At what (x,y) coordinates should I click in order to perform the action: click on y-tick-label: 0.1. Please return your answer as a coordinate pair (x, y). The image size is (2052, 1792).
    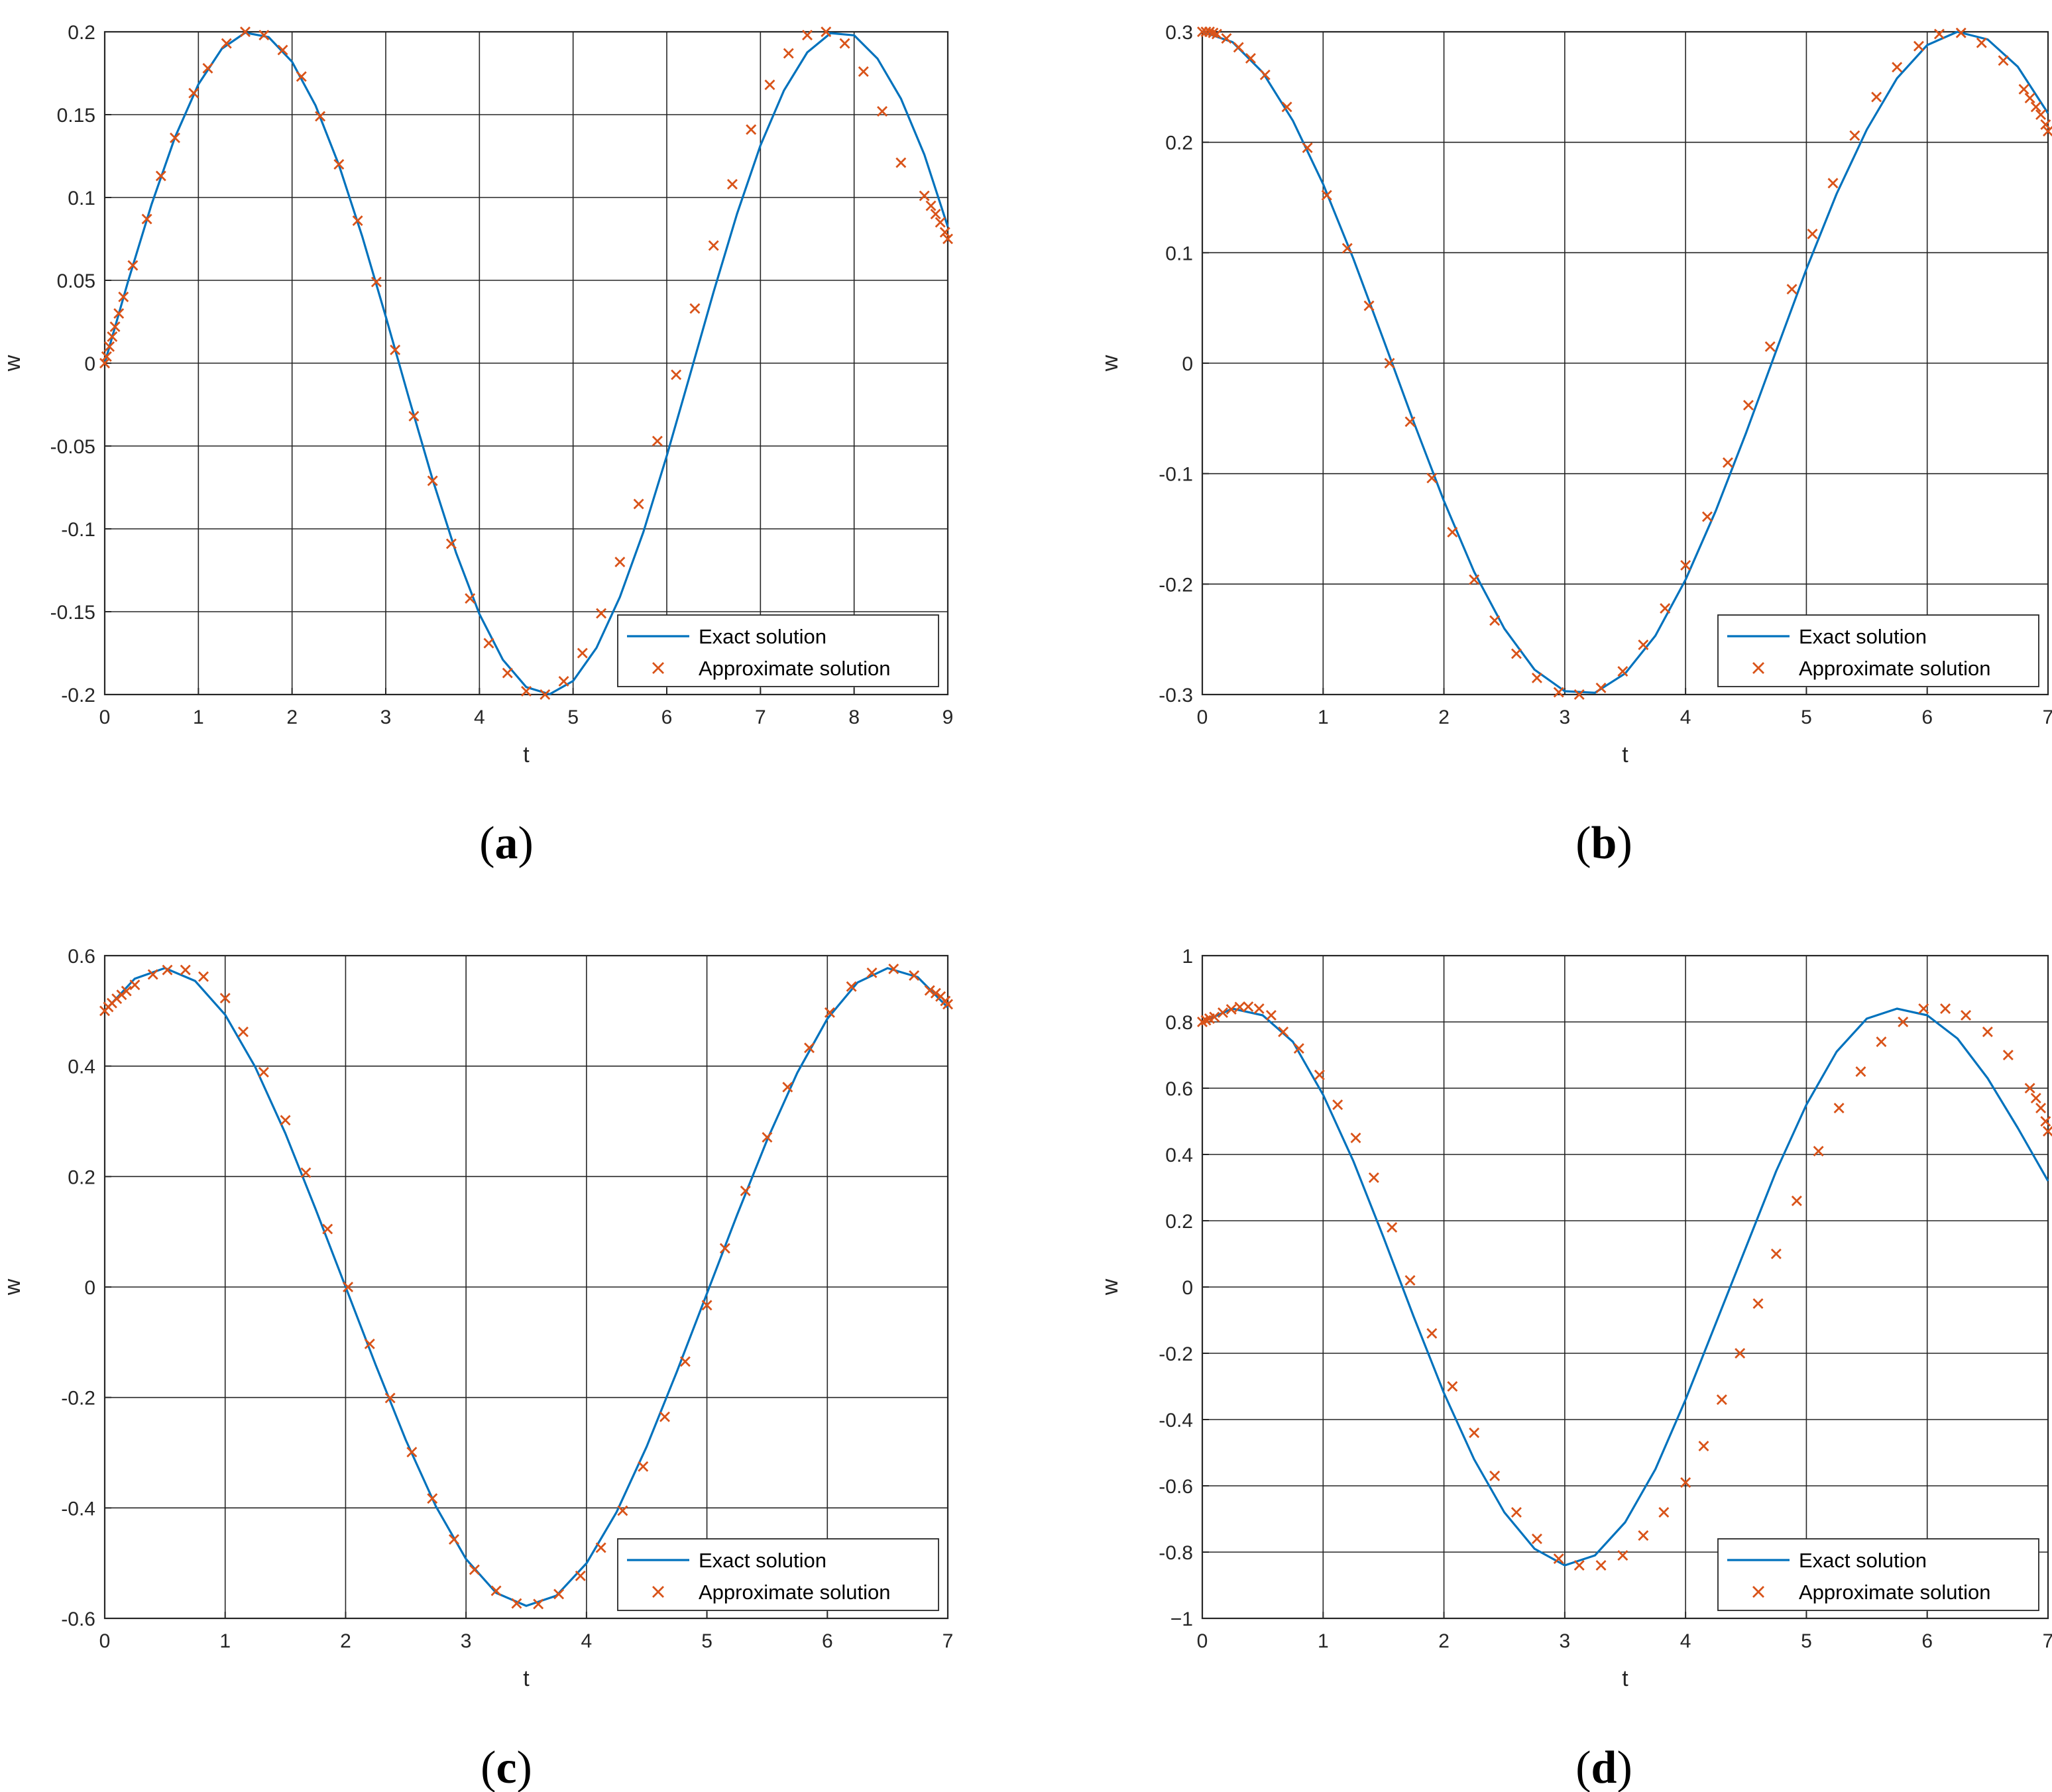
    Looking at the image, I should click on (81, 199).